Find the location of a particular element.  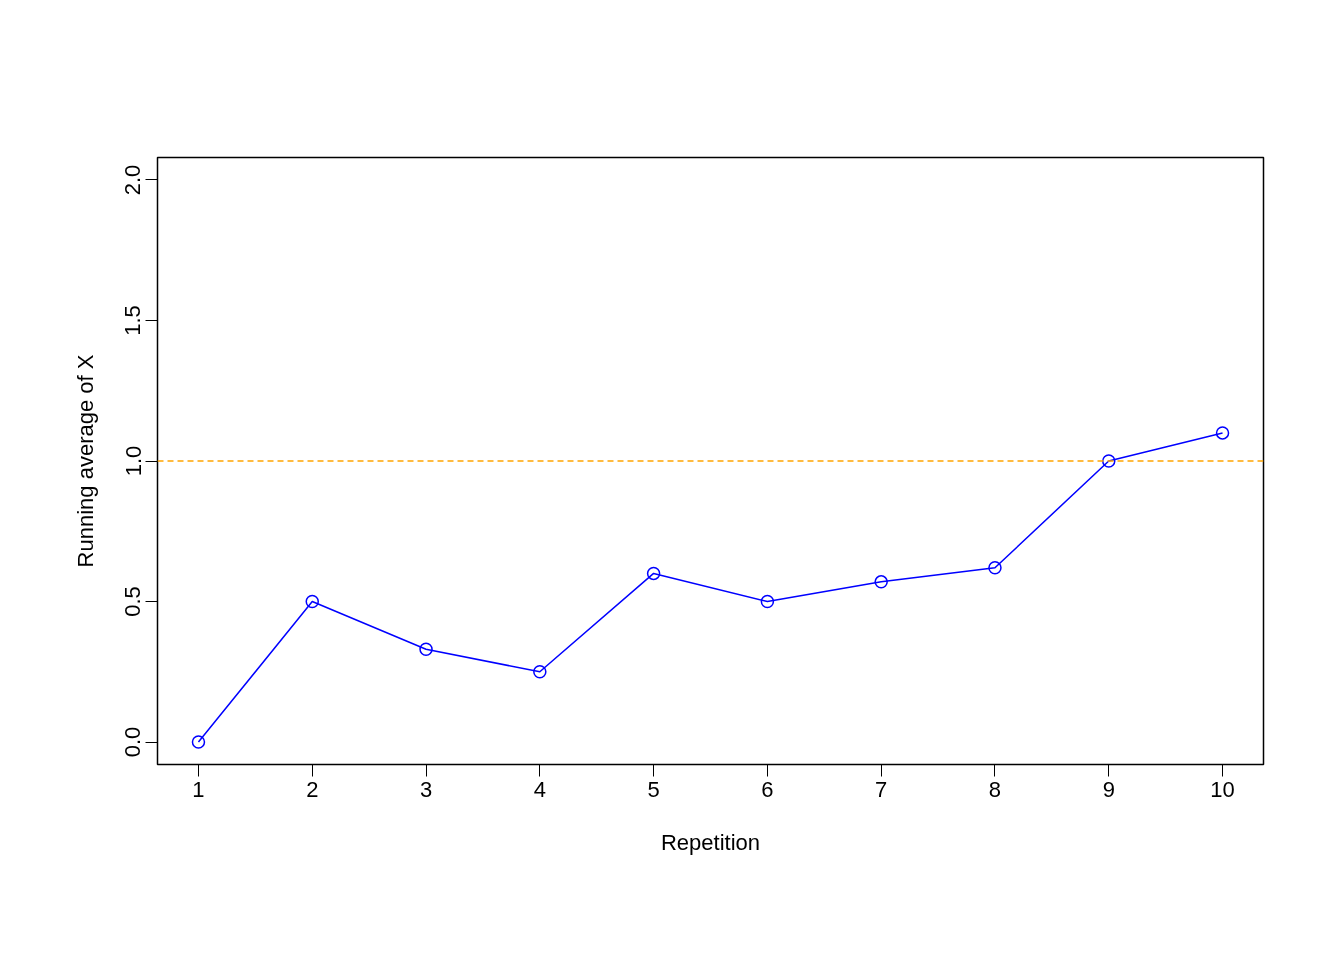

x-tick-label: 10 is located at coordinates (1222, 789).